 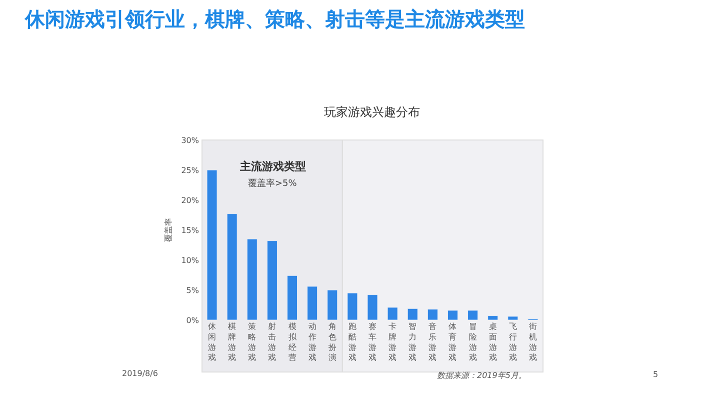 What do you see at coordinates (331, 342) in the screenshot?
I see `x-tick-label: 角色扮演` at bounding box center [331, 342].